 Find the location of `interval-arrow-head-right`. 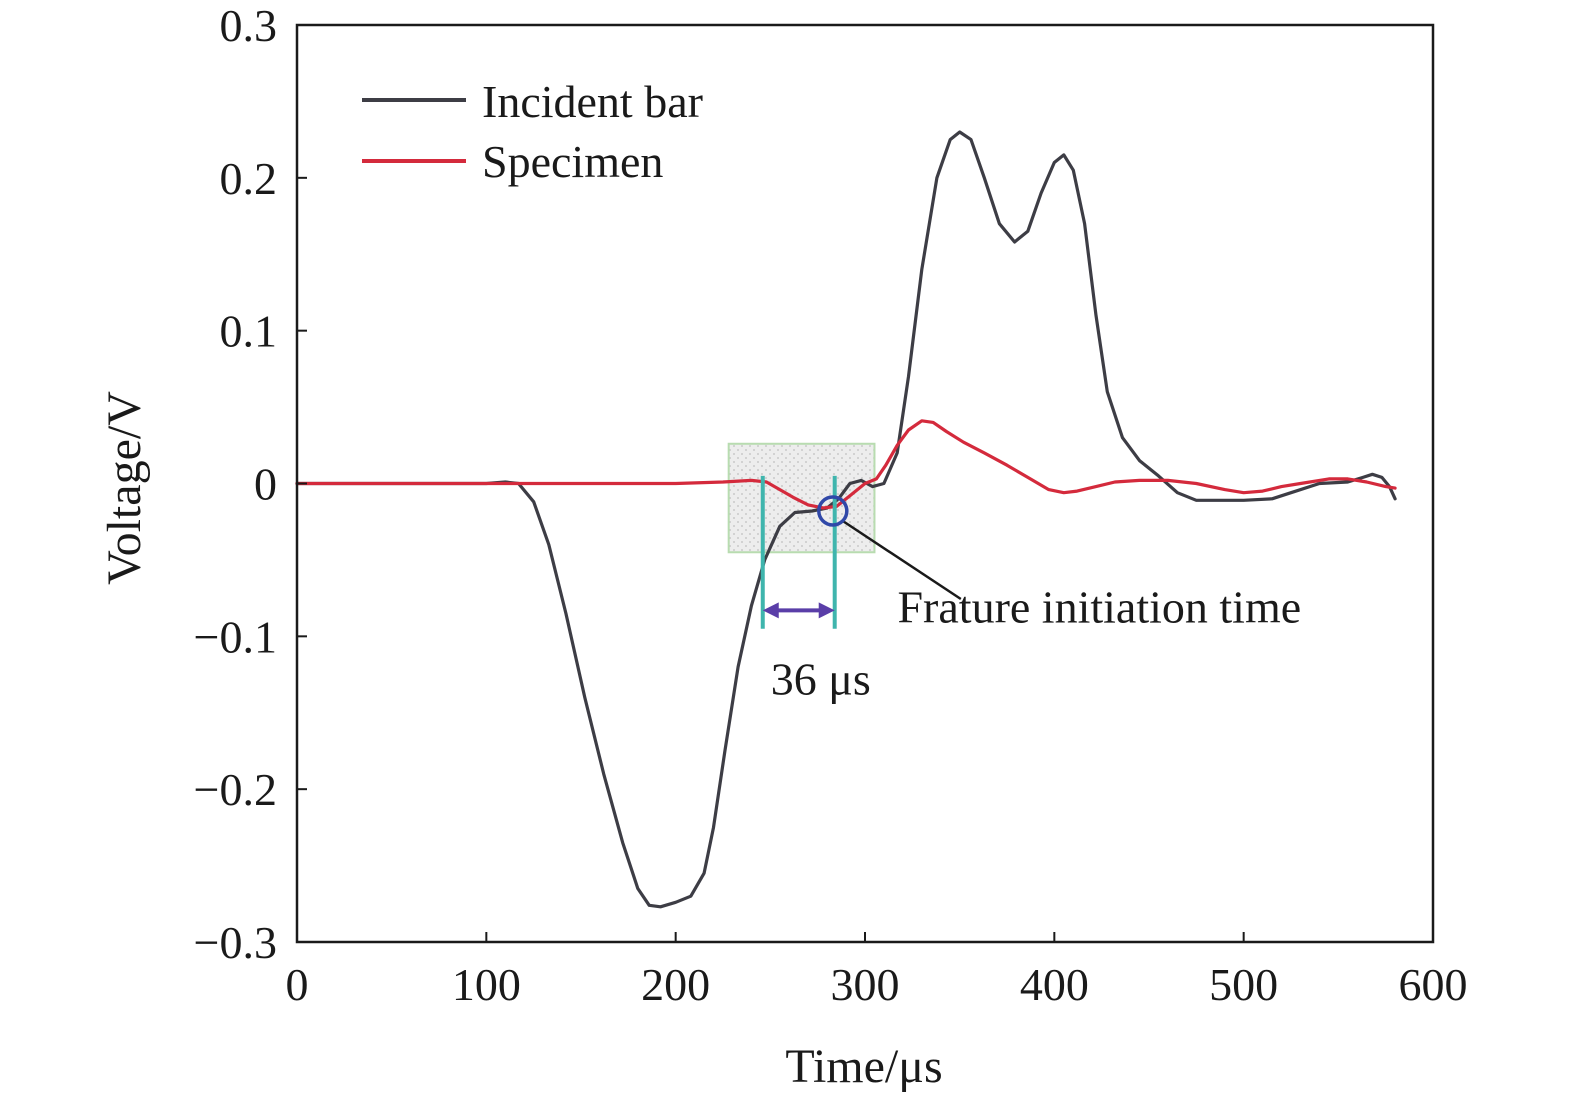

interval-arrow-head-right is located at coordinates (826, 610).